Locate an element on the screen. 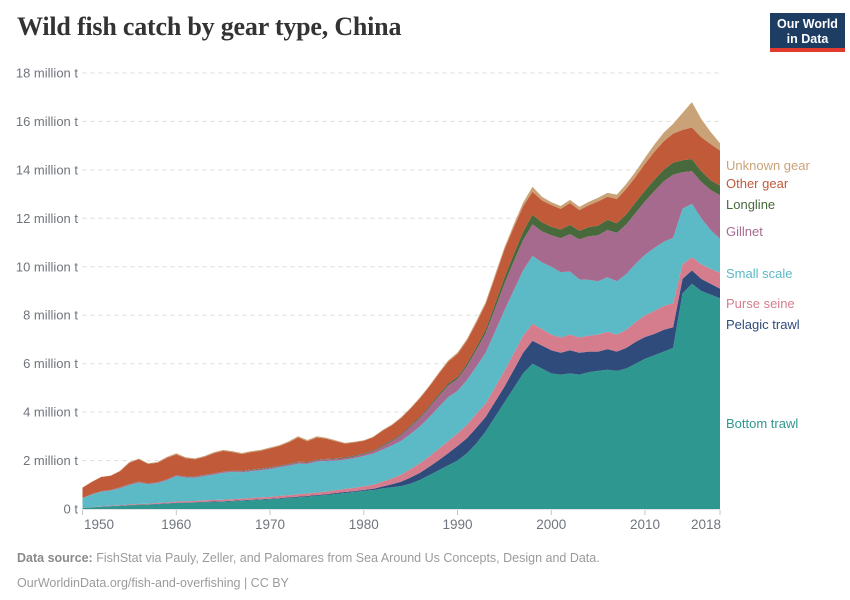  y-axis-tick-label: 4 million t is located at coordinates (50, 412).